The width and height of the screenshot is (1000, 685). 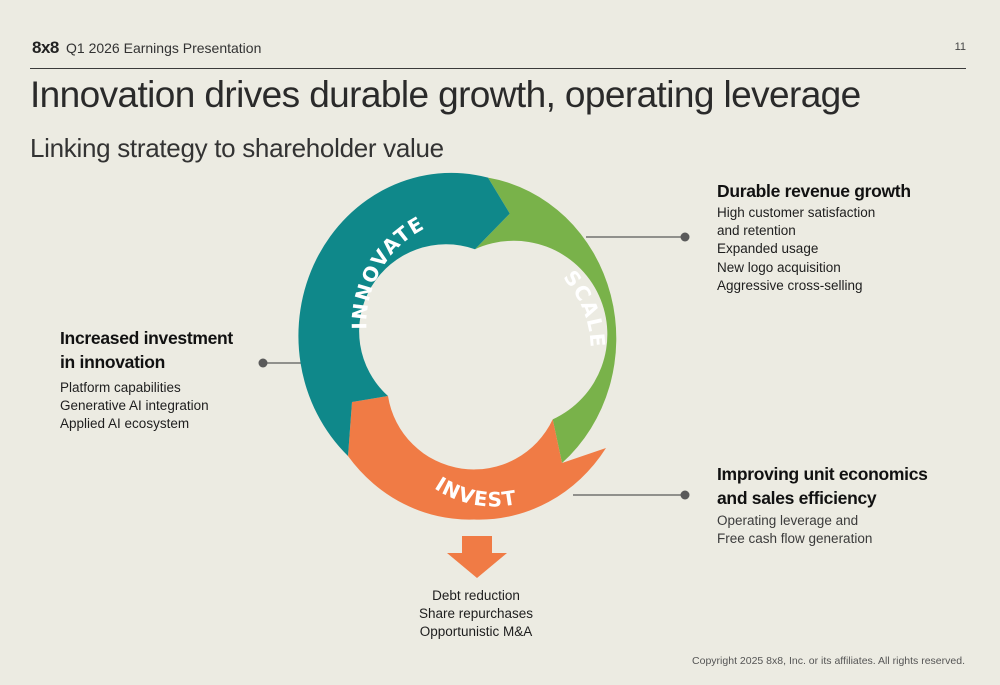 What do you see at coordinates (45, 47) in the screenshot?
I see `brand-logo: 8x8` at bounding box center [45, 47].